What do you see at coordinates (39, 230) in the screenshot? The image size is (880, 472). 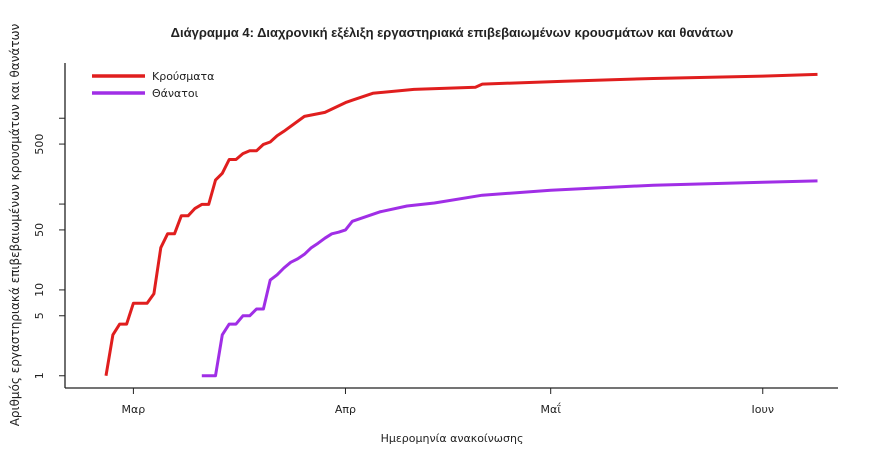 I see `y-tick-label: 50` at bounding box center [39, 230].